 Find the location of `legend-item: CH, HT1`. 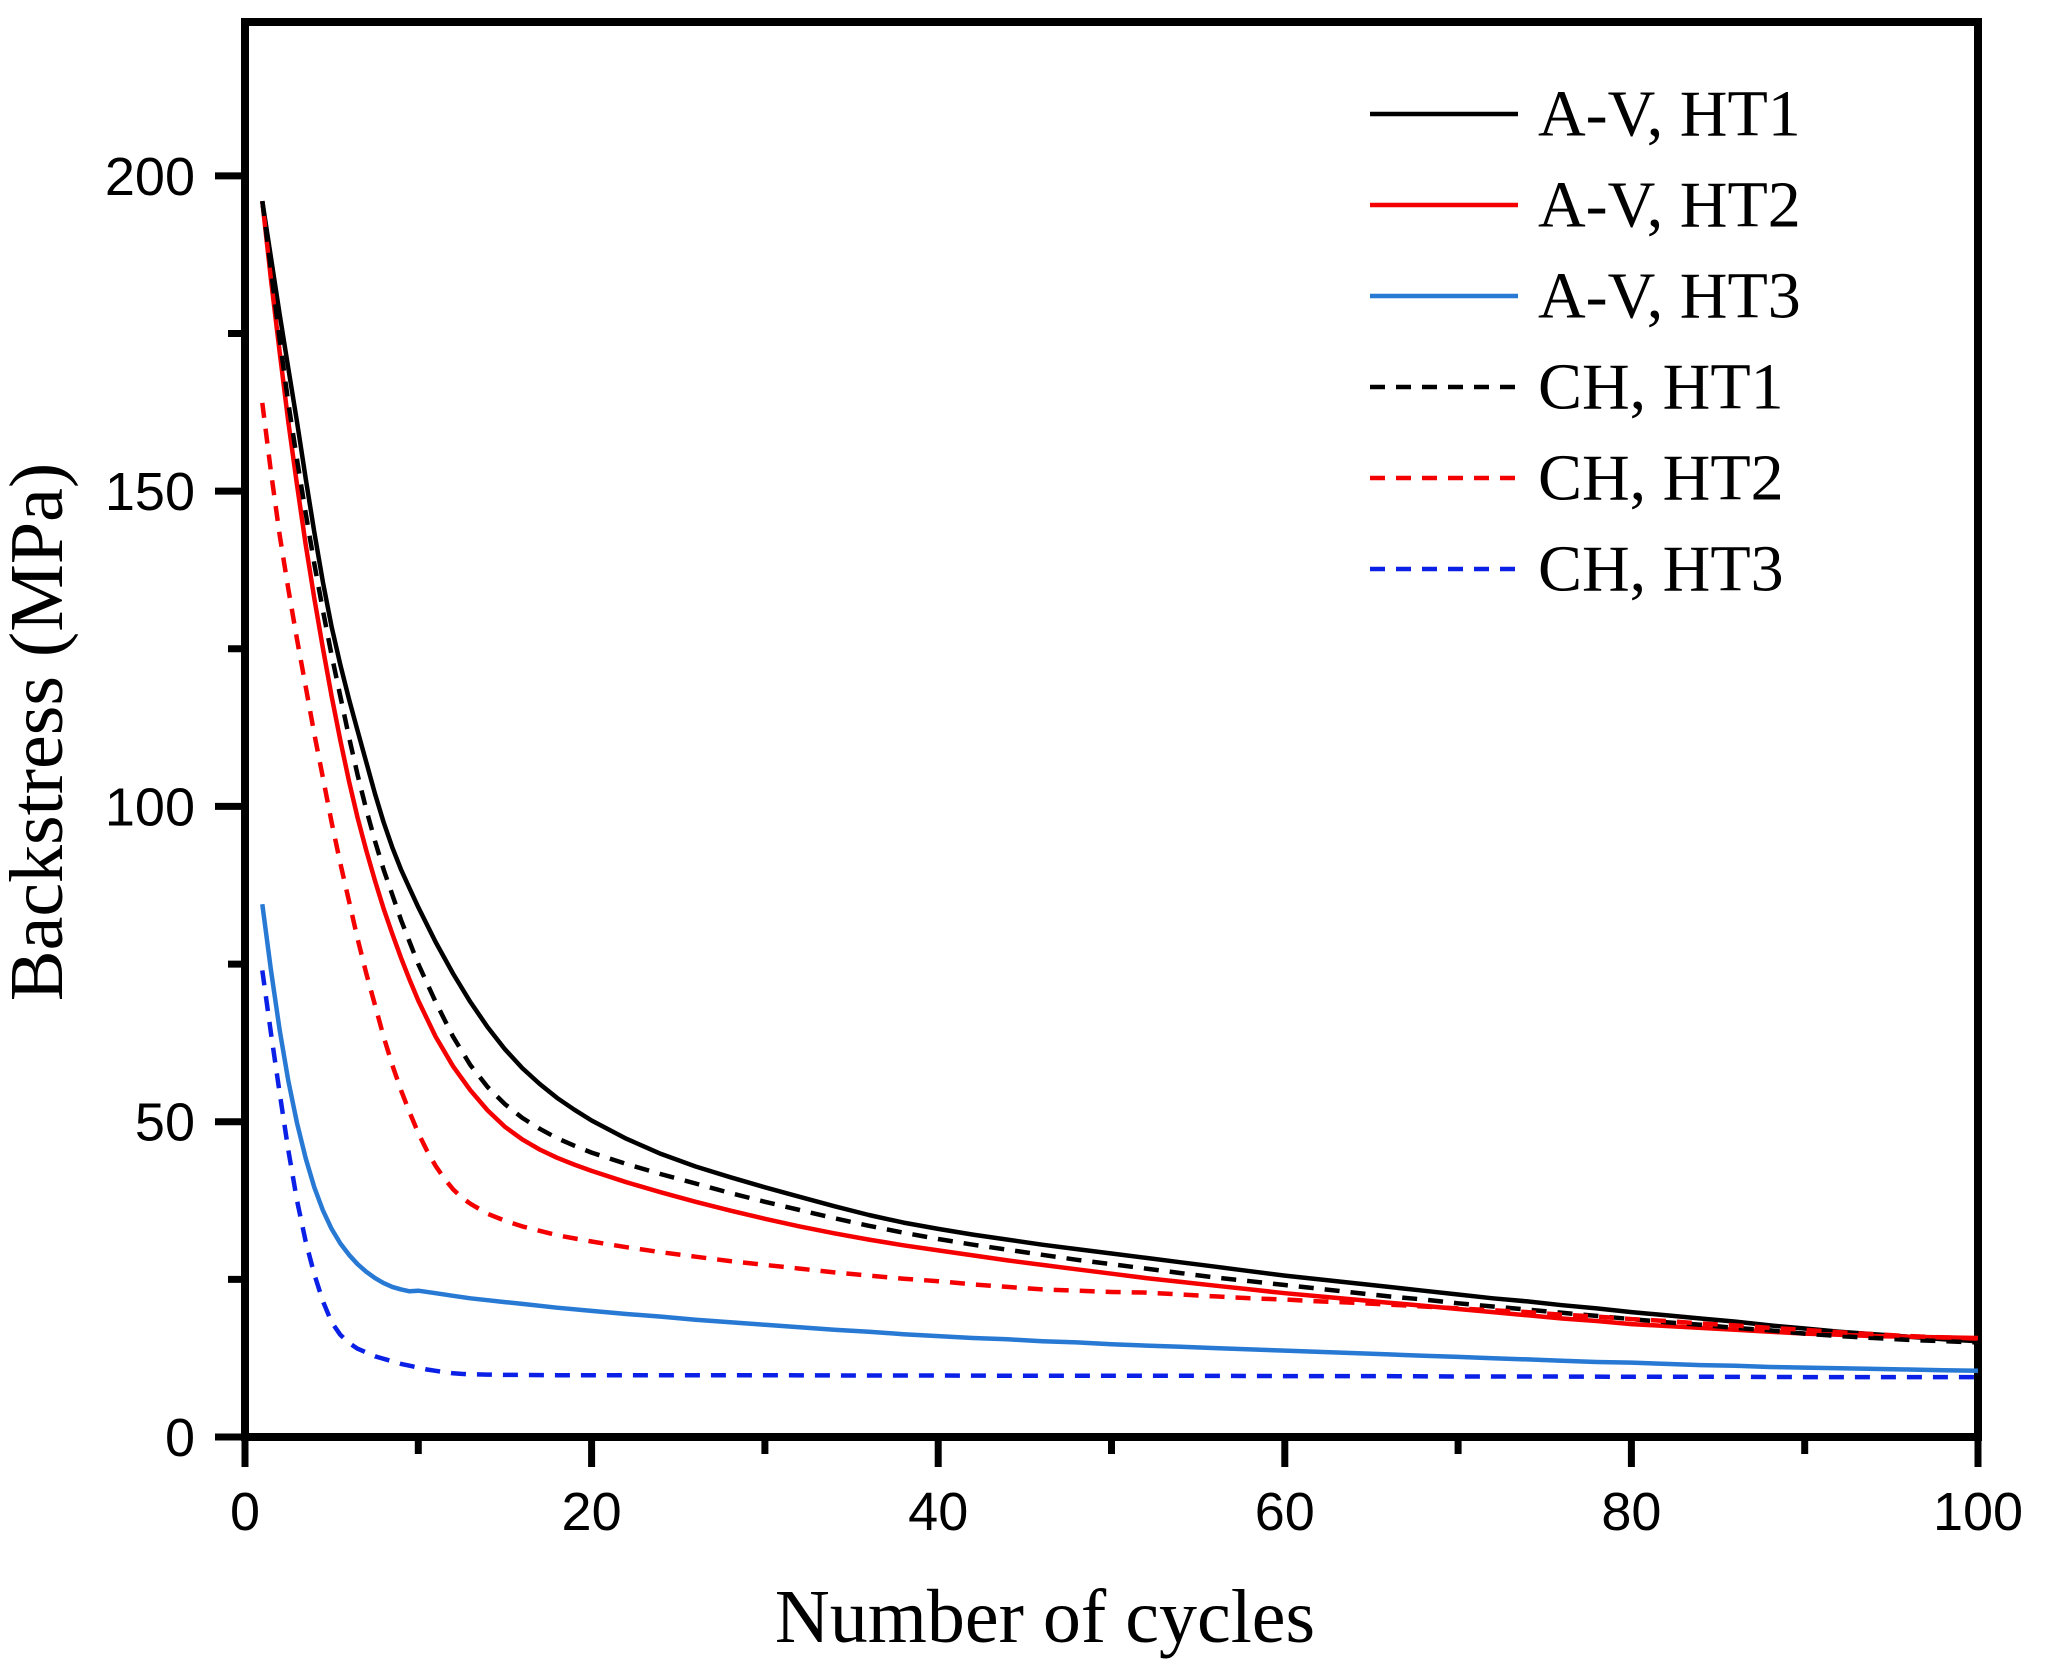

legend-item: CH, HT1 is located at coordinates (1577, 387).